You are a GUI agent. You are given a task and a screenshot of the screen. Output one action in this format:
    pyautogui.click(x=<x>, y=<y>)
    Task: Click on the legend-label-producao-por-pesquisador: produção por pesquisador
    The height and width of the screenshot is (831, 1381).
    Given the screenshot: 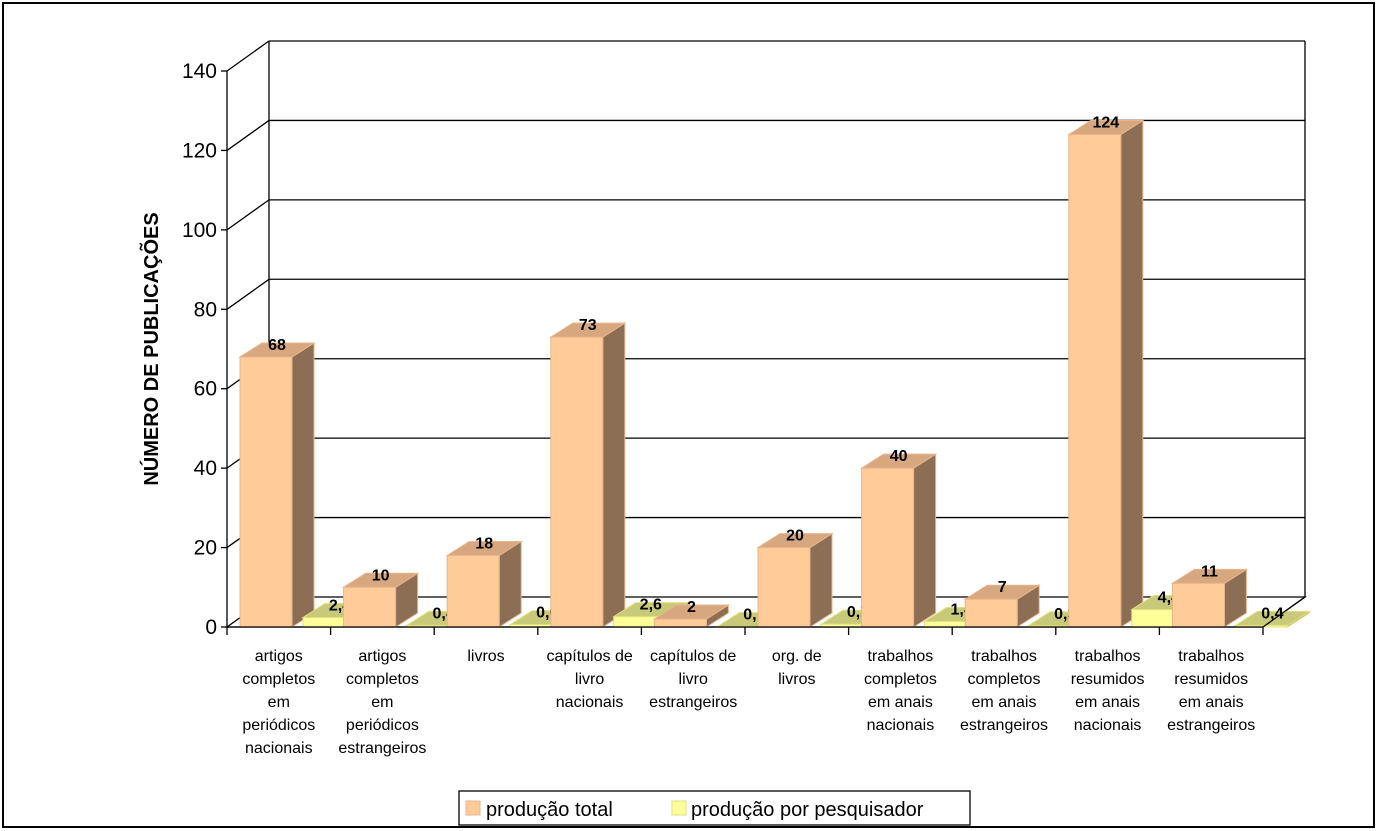 What is the action you would take?
    pyautogui.click(x=807, y=810)
    